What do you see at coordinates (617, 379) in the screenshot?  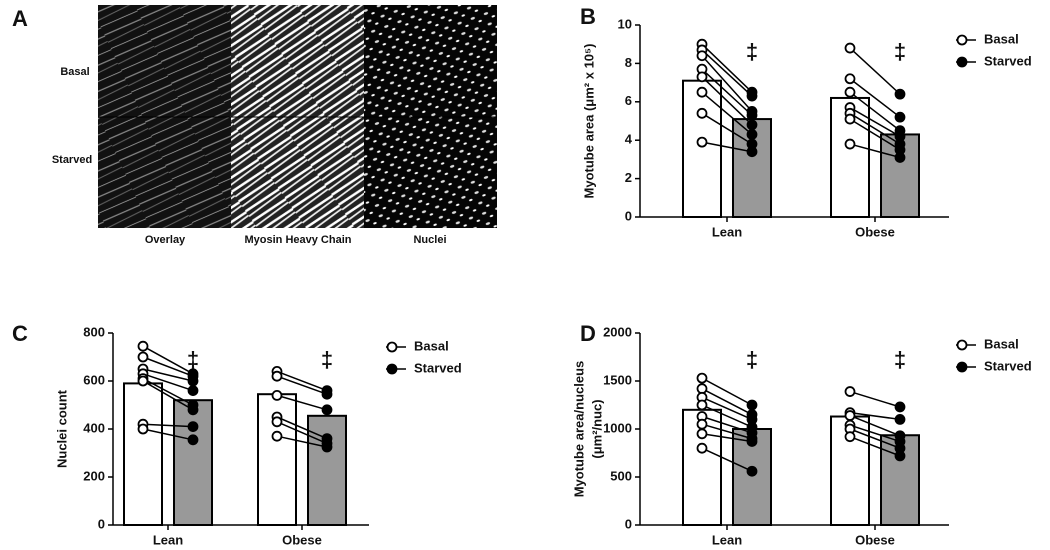 I see `y-tick-label: 1500` at bounding box center [617, 379].